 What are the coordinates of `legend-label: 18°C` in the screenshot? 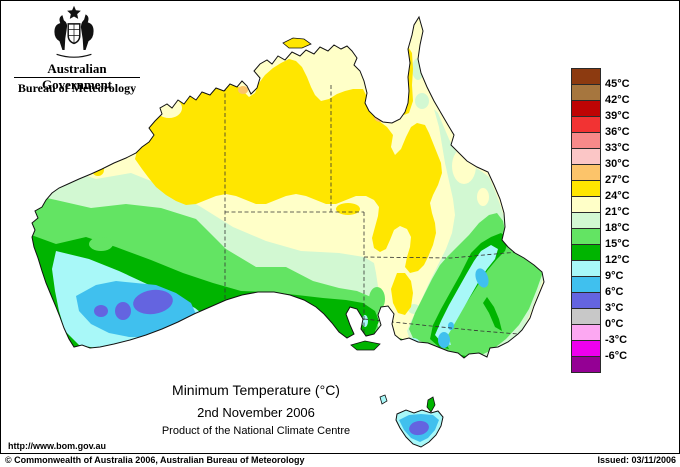 It's located at (617, 228).